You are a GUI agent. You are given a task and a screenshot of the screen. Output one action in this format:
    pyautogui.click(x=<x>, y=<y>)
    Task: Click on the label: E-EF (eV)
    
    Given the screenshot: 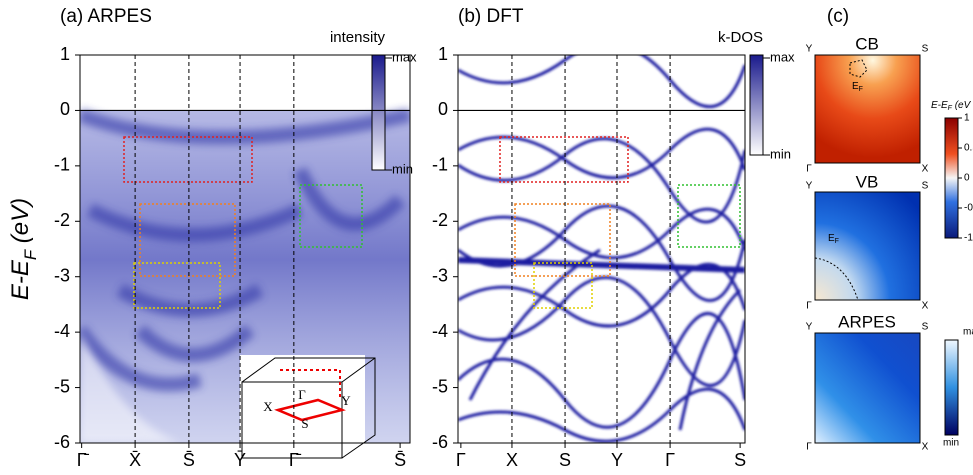 What is the action you would take?
    pyautogui.click(x=23, y=249)
    